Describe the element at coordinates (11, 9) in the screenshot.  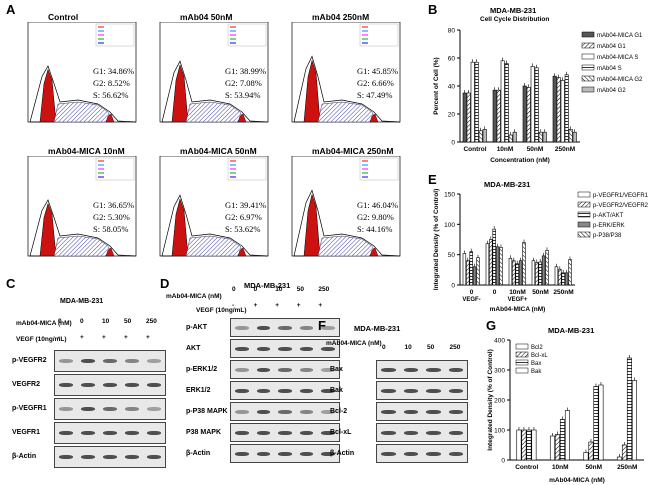
I see `panel-a-label: A` at that location.